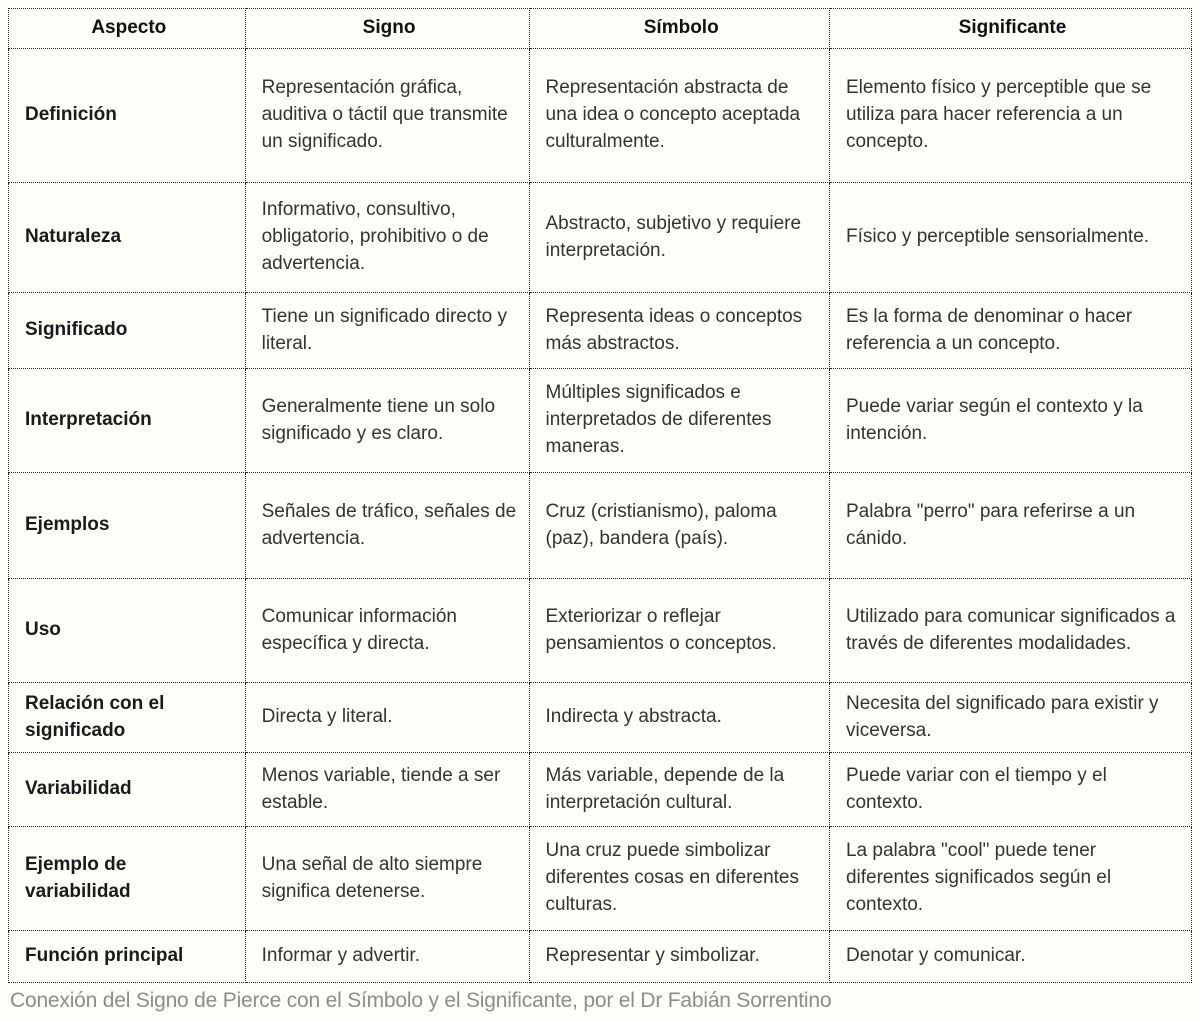 This screenshot has height=1021, width=1200. I want to click on header-row: Aspecto Signo Símbolo Significante, so click(600, 28).